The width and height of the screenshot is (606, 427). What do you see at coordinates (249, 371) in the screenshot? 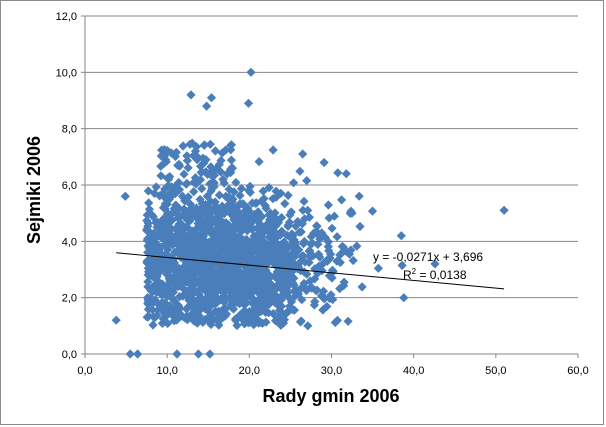
I see `x-tick-label: 20,0` at bounding box center [249, 371].